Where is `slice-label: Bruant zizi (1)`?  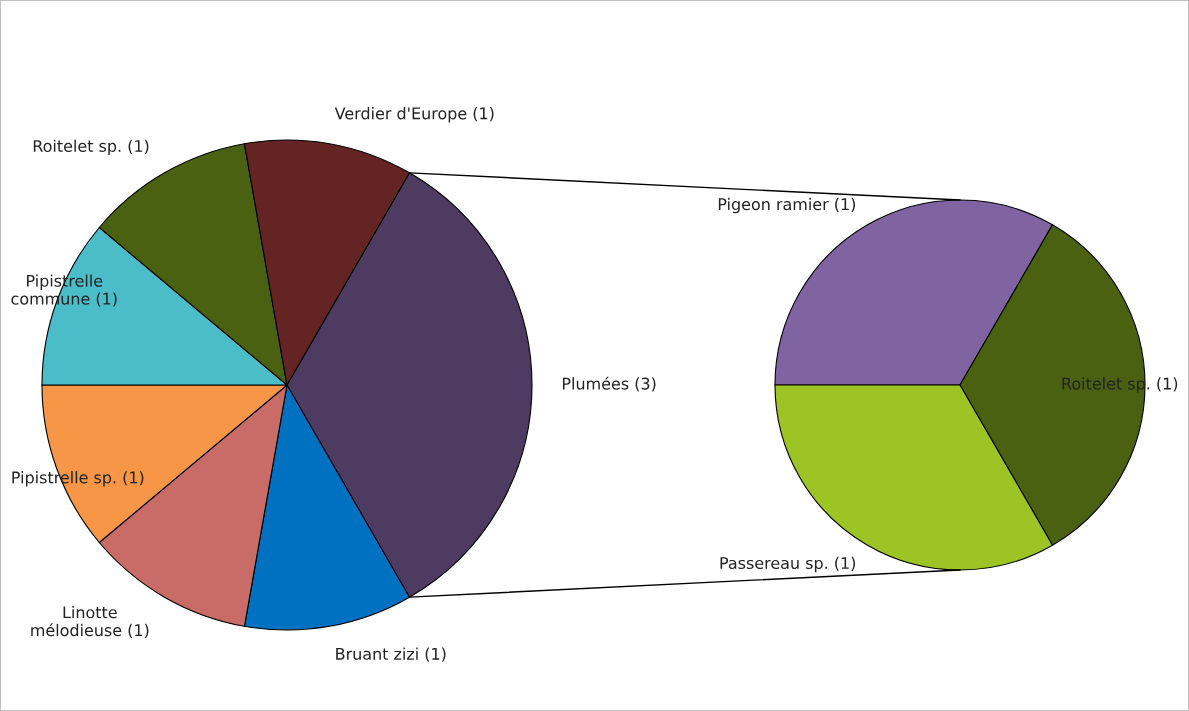
slice-label: Bruant zizi (1) is located at coordinates (391, 654).